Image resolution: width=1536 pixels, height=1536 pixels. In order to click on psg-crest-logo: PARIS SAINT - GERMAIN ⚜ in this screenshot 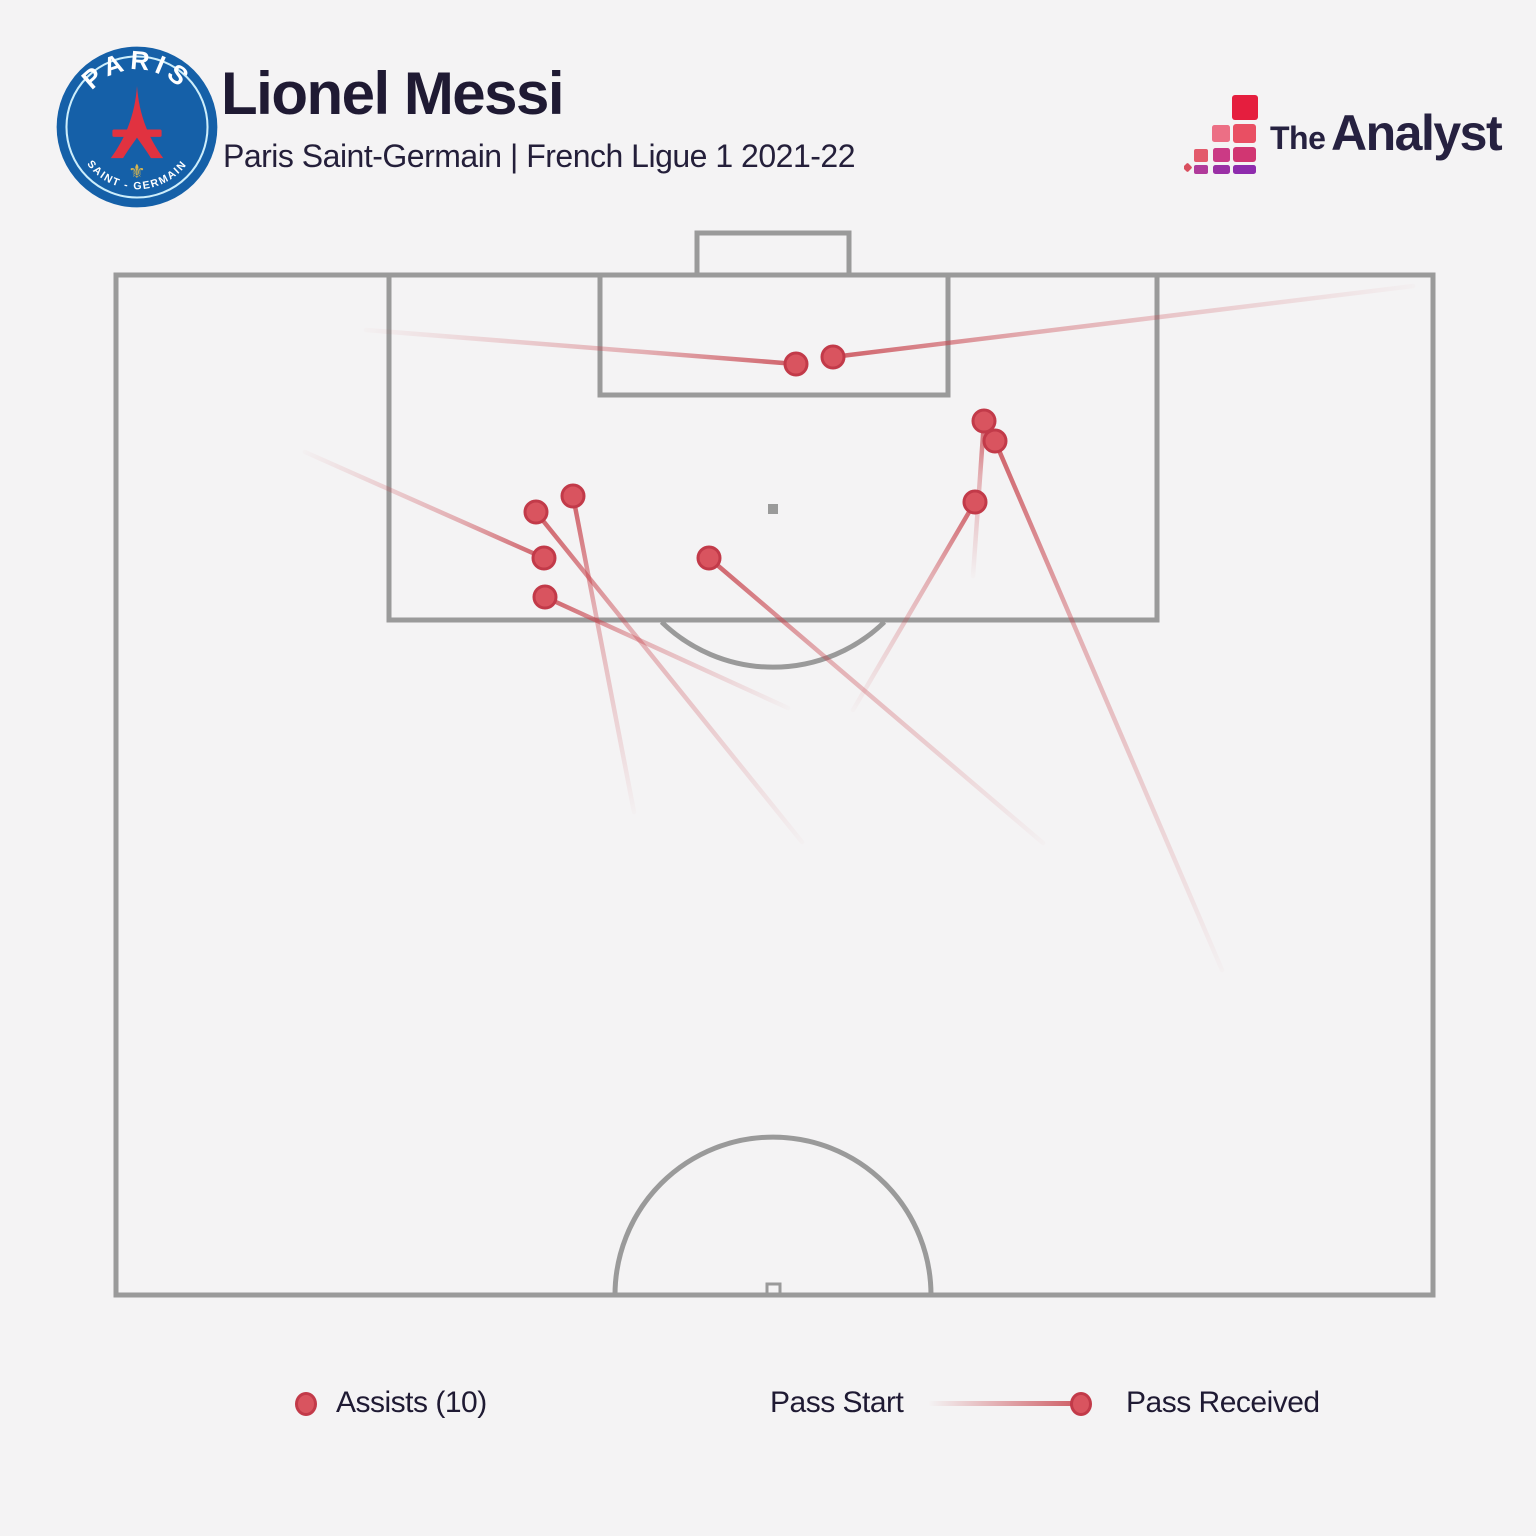, I will do `click(137, 126)`.